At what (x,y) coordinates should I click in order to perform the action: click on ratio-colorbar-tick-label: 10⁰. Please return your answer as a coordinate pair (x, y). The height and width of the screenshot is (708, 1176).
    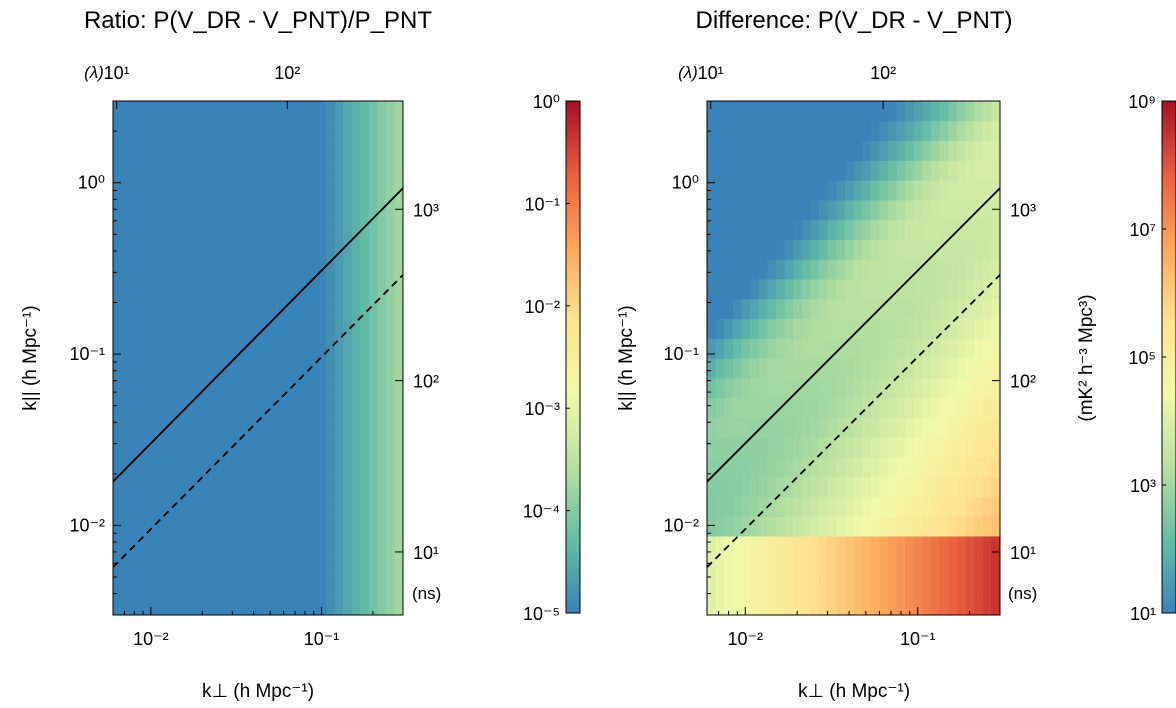
    Looking at the image, I should click on (546, 102).